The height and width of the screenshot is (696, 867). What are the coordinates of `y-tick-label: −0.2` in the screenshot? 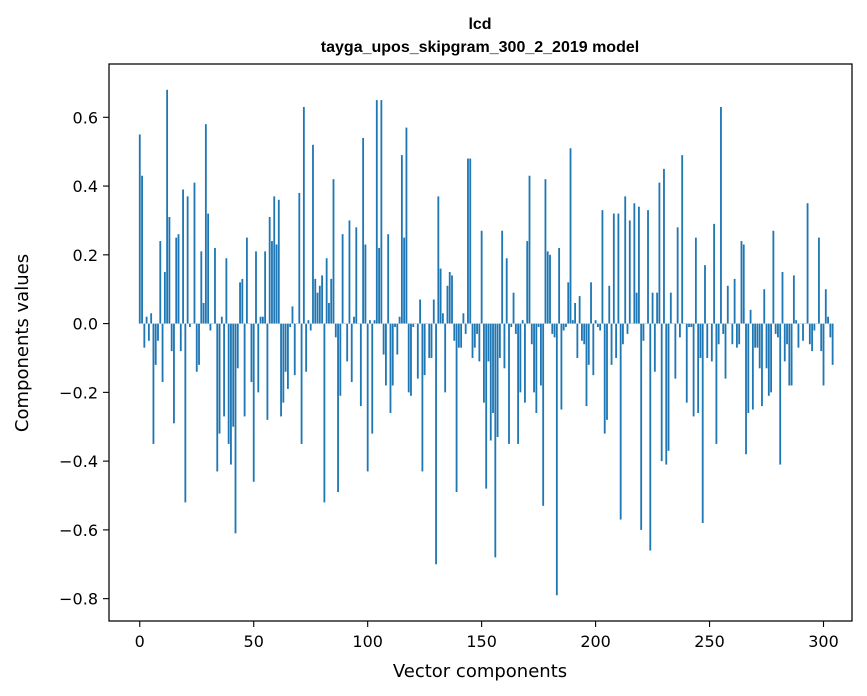 It's located at (78, 392).